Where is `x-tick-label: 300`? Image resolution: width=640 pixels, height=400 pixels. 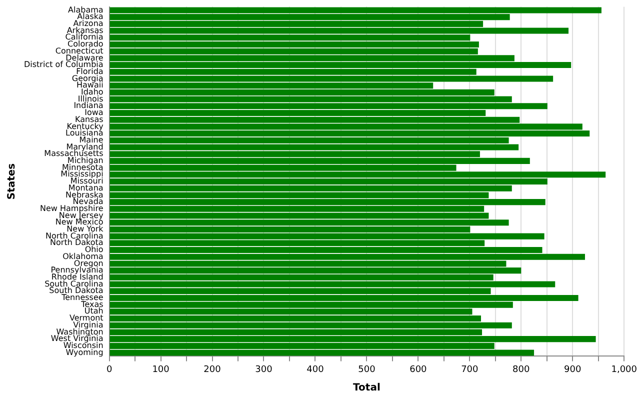
x-tick-label: 300 is located at coordinates (264, 369).